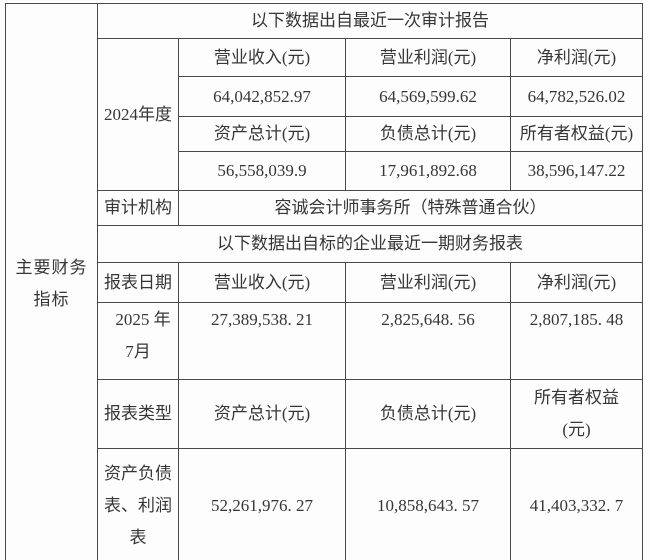 The image size is (650, 560). Describe the element at coordinates (576, 96) in the screenshot. I see `audit-value-net-profit: 64,782,526.02` at that location.